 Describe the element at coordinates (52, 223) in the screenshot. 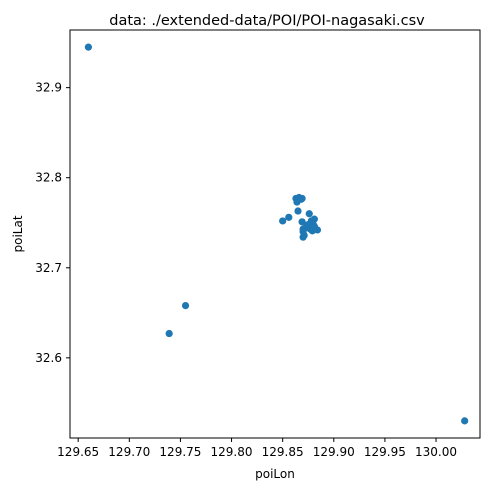

I see `y-axis-ticks: 32.6 32.7 32.8 32.9` at that location.